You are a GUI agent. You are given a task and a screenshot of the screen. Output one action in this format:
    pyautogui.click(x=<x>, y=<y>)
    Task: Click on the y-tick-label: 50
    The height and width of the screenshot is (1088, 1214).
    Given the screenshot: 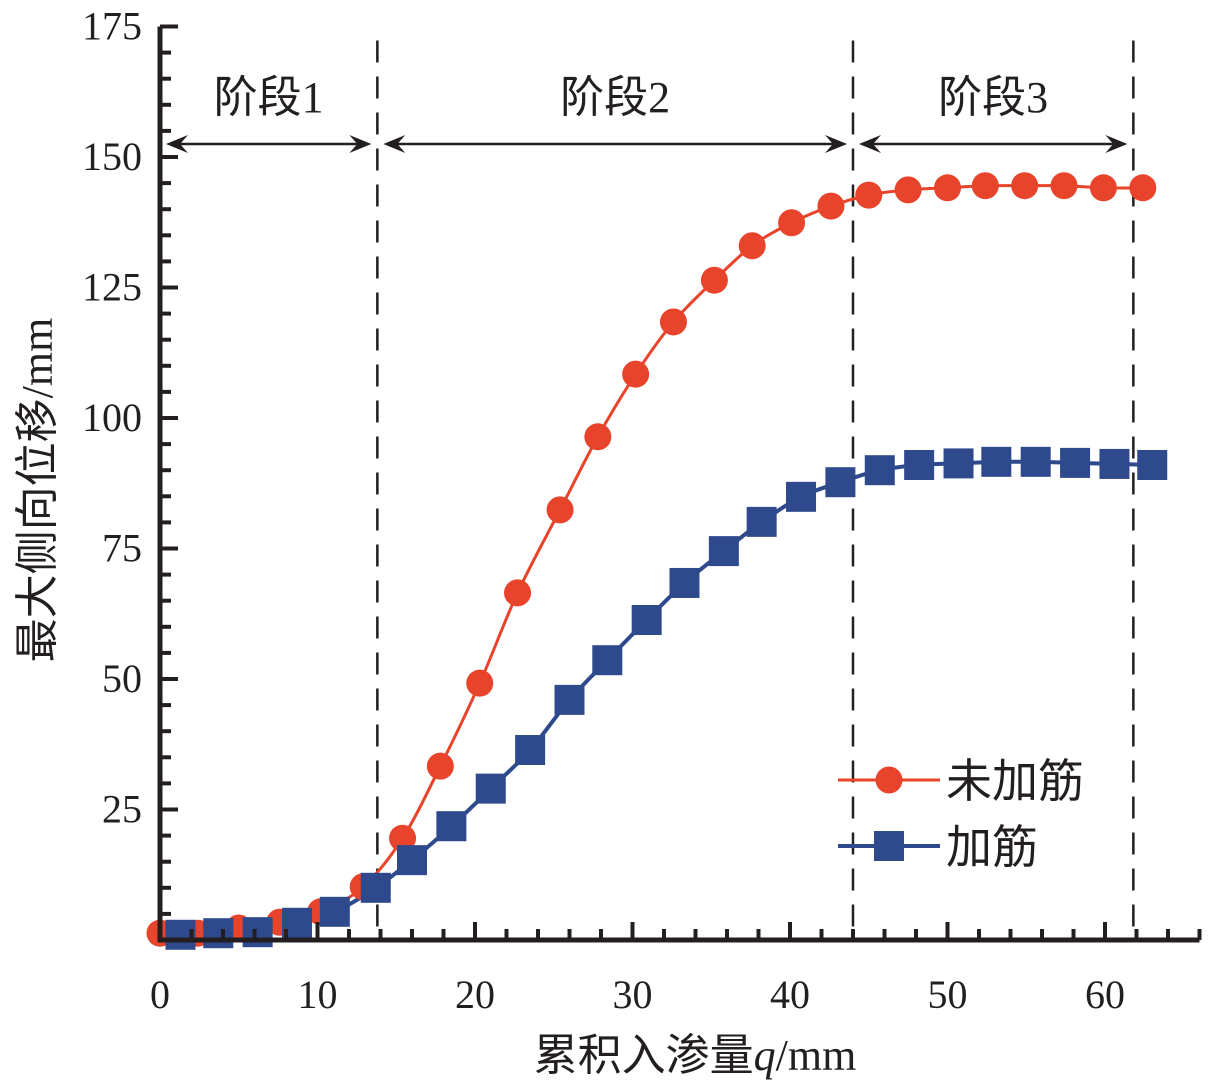 What is the action you would take?
    pyautogui.click(x=122, y=678)
    